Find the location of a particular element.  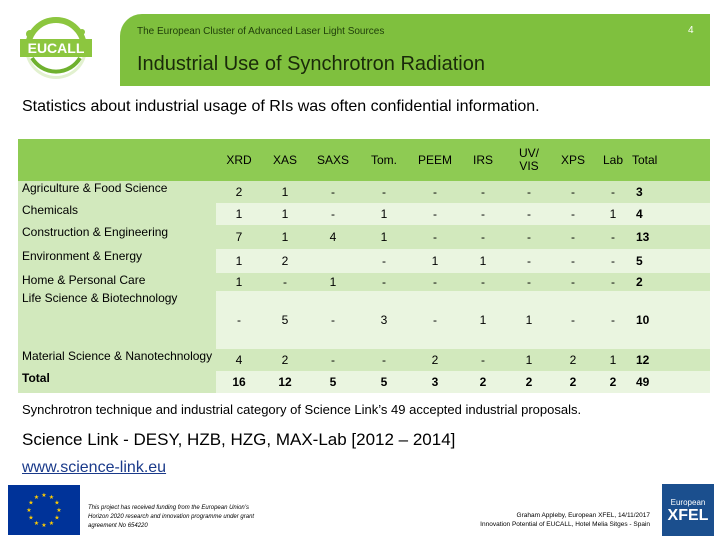

table-cell: 5 is located at coordinates (384, 382).